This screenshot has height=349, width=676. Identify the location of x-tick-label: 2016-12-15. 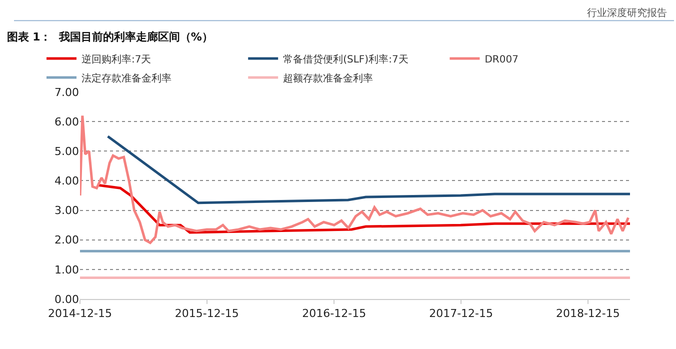
(334, 313).